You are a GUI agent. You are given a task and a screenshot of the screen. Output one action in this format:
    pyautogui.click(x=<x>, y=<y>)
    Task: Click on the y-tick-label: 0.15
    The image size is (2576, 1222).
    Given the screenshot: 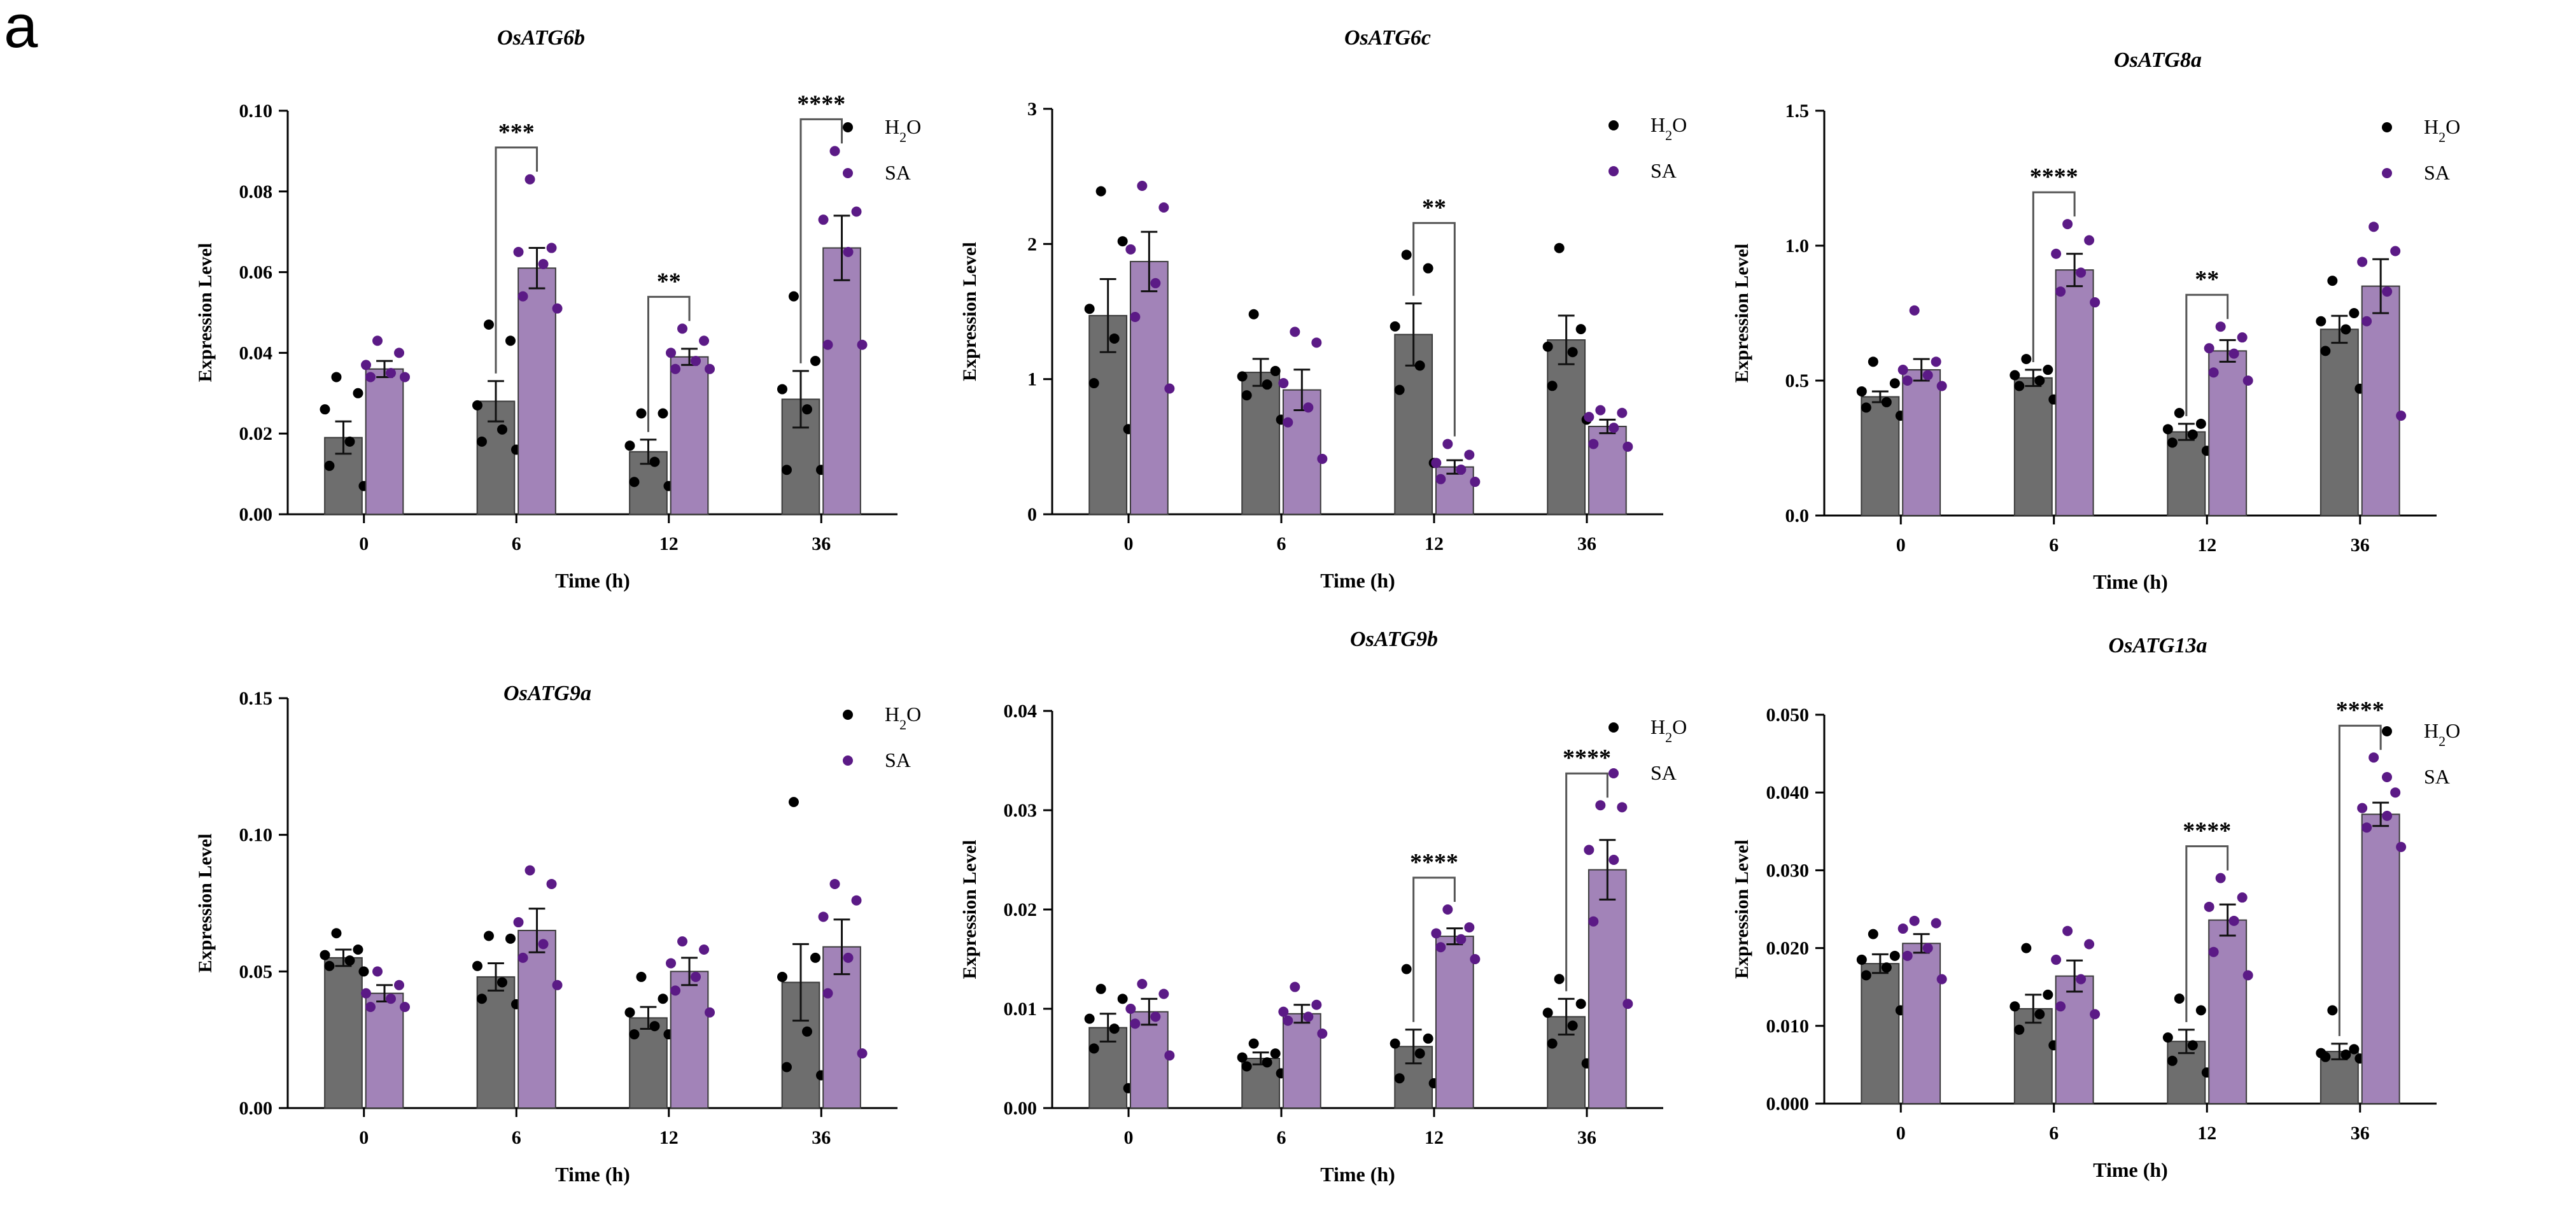 What is the action you would take?
    pyautogui.click(x=256, y=698)
    